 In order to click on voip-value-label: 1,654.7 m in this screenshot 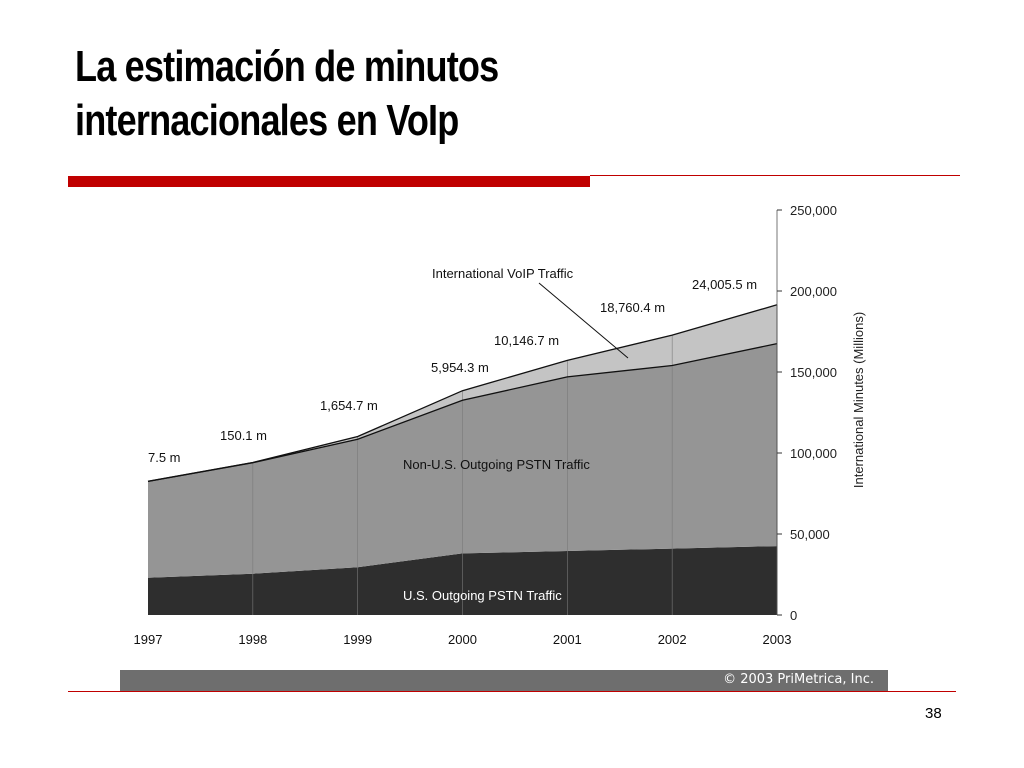, I will do `click(349, 405)`.